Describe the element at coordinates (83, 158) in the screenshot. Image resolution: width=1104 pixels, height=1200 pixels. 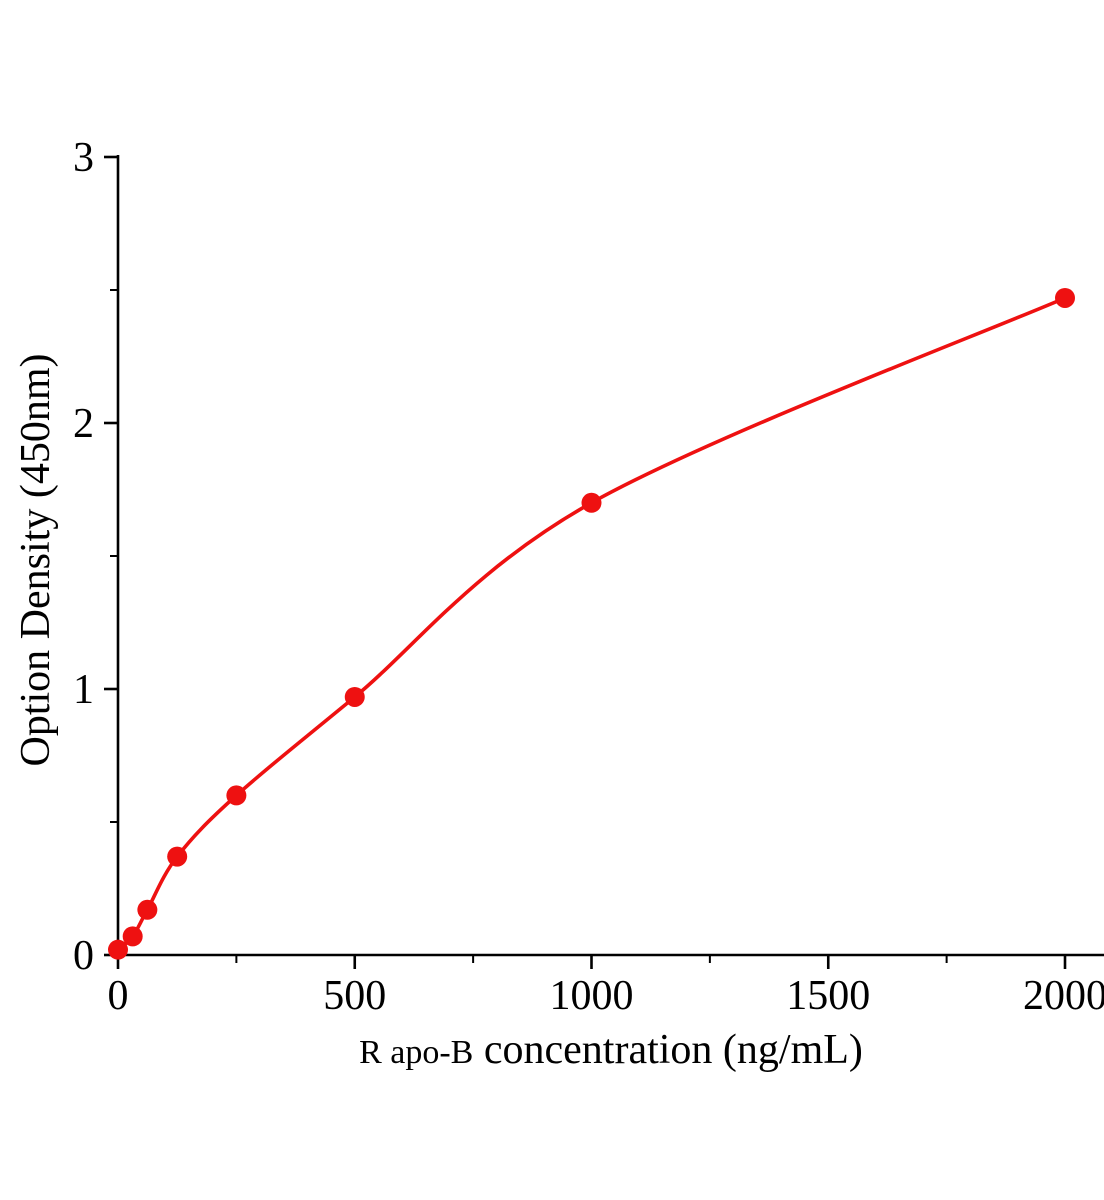
I see `y-tick-label: 3` at that location.